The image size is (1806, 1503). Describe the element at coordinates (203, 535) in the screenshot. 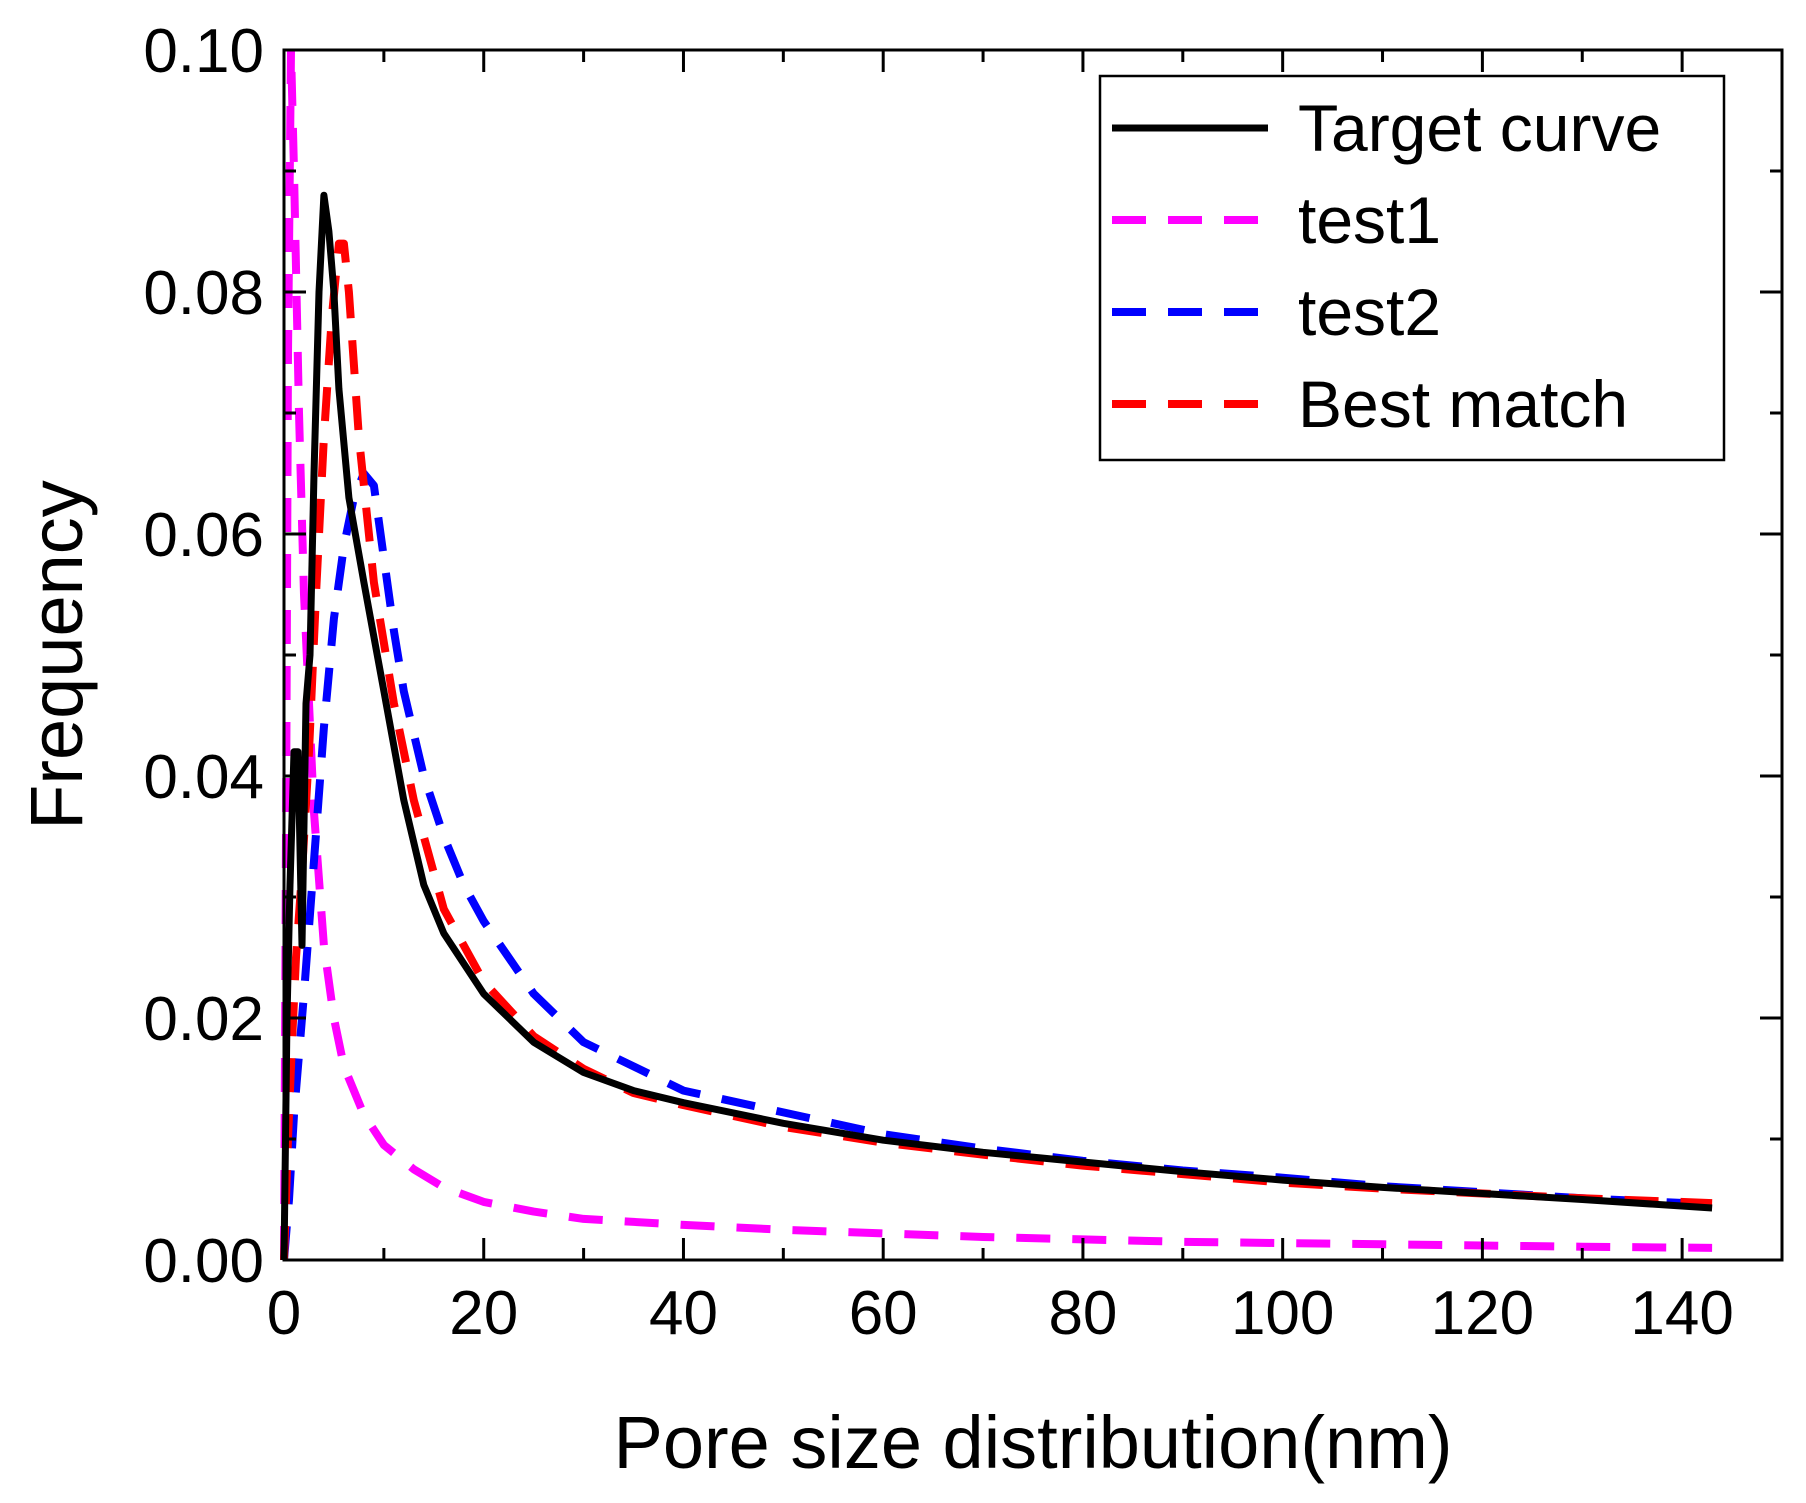

I see `y-tick-label: 0.06` at that location.